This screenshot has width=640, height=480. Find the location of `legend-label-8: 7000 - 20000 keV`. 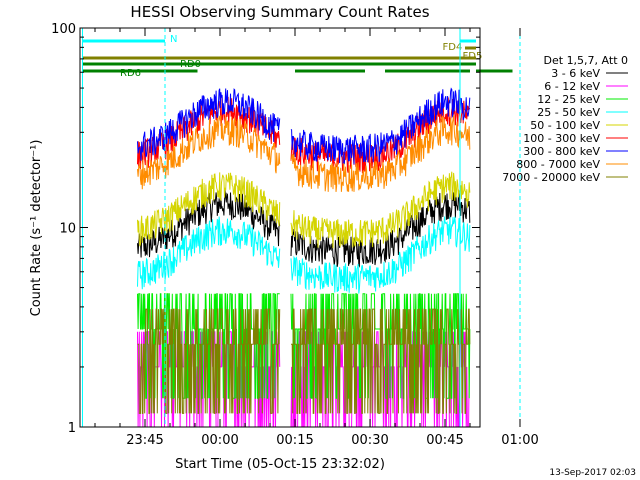

legend-label-8: 7000 - 20000 keV is located at coordinates (551, 177).